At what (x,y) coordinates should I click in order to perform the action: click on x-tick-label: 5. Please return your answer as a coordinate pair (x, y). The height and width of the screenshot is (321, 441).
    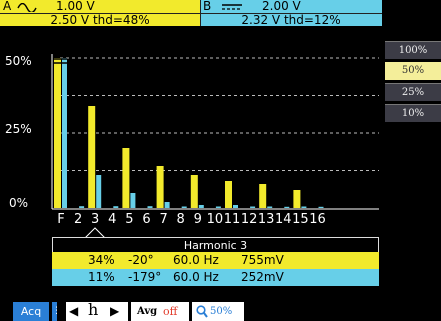
    Looking at the image, I should click on (129, 219).